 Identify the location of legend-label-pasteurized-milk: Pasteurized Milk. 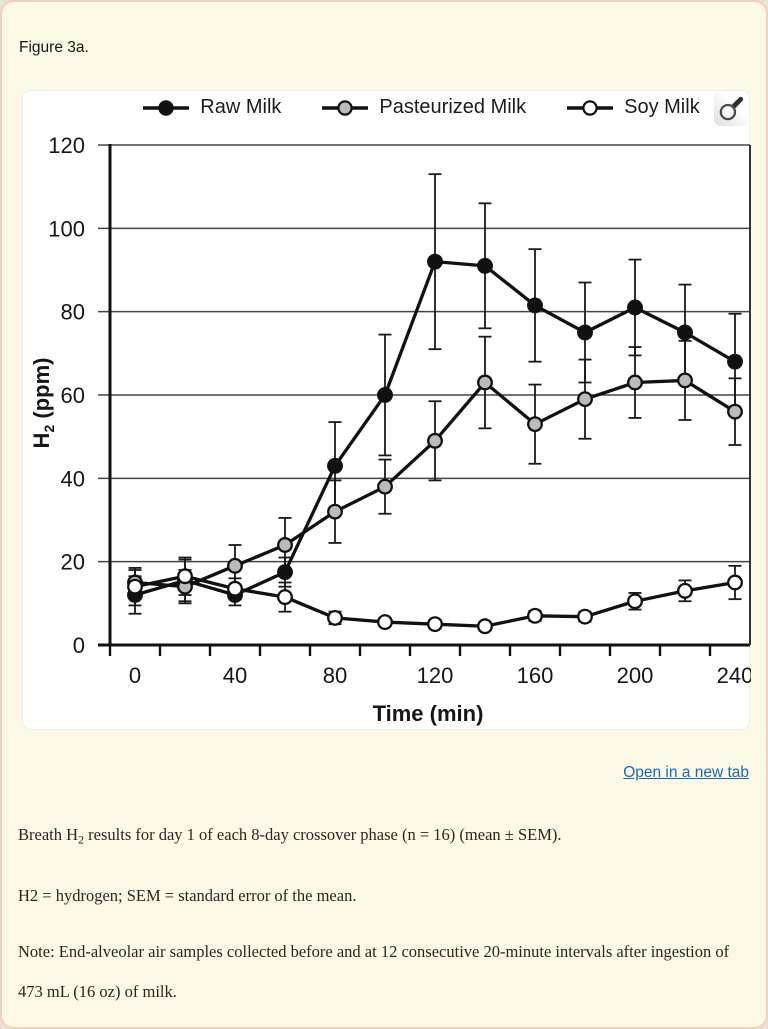
(453, 107).